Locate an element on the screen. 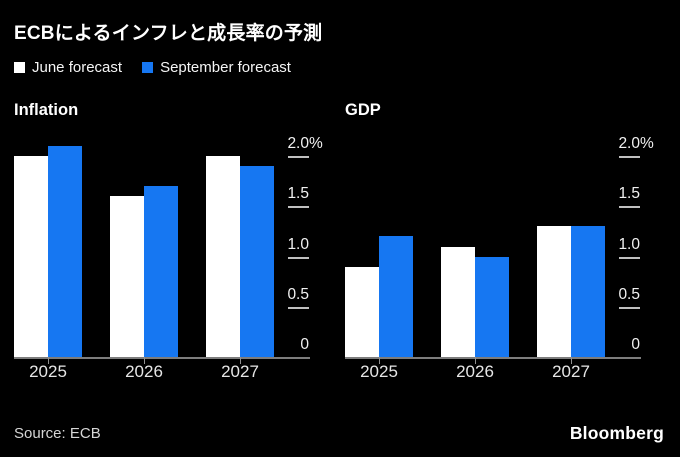  gdp-2026-june-bar is located at coordinates (458, 302).